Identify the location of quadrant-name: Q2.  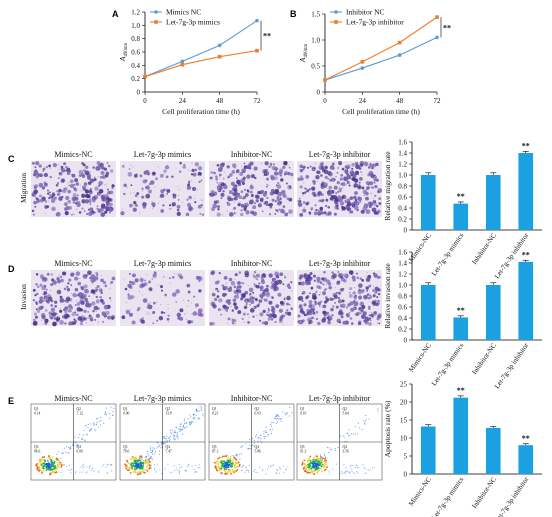
(345, 409).